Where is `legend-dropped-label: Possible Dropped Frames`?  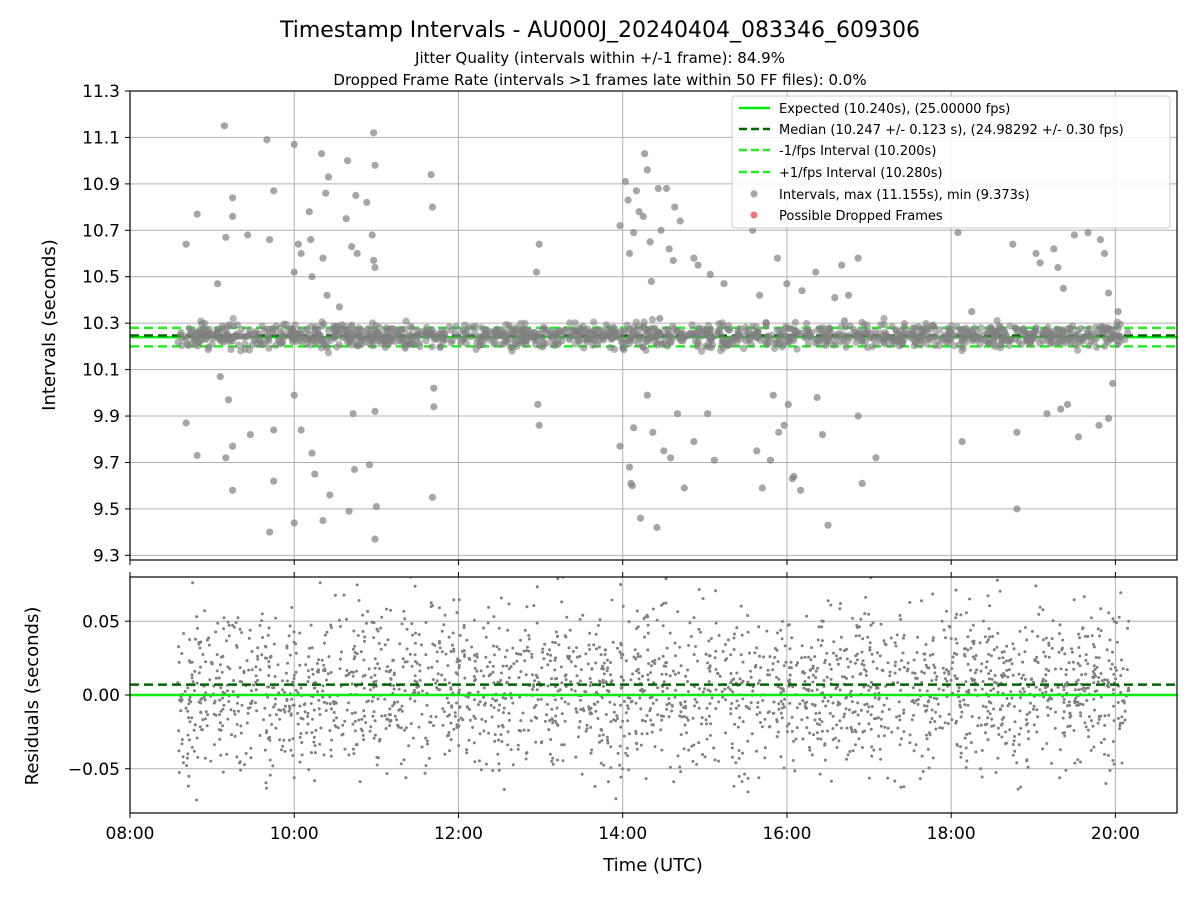 legend-dropped-label: Possible Dropped Frames is located at coordinates (861, 216).